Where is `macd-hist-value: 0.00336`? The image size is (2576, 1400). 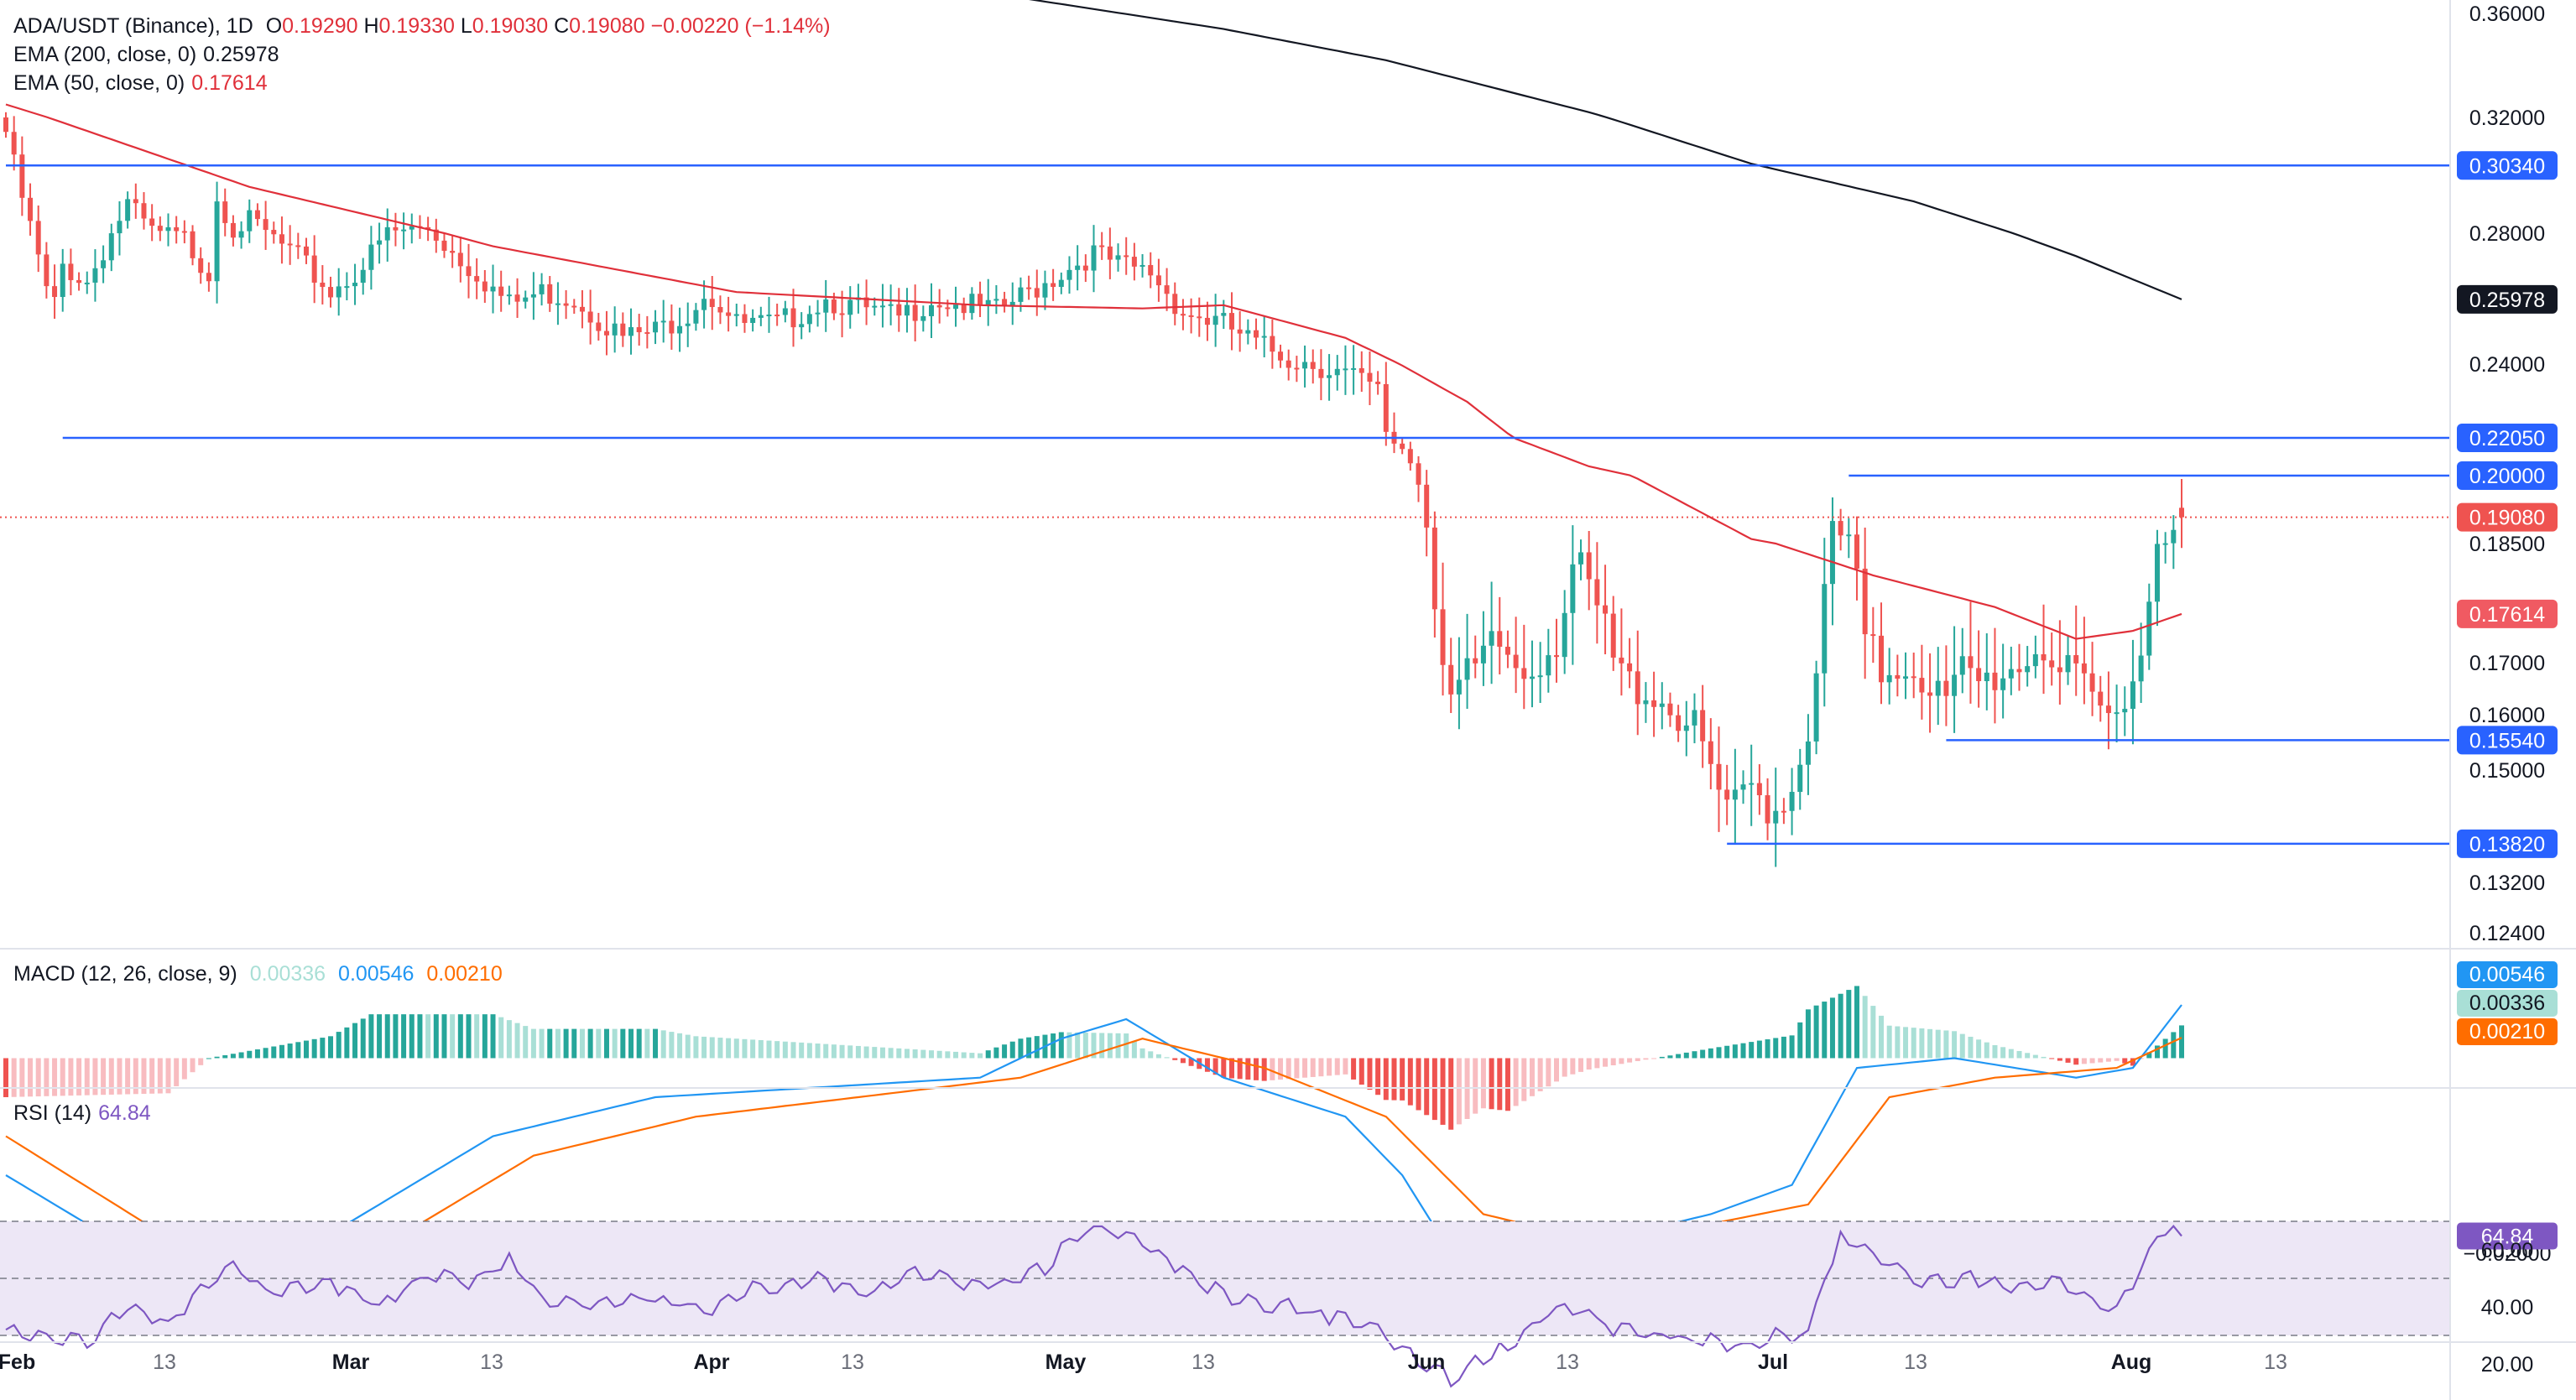
macd-hist-value: 0.00336 is located at coordinates (287, 974).